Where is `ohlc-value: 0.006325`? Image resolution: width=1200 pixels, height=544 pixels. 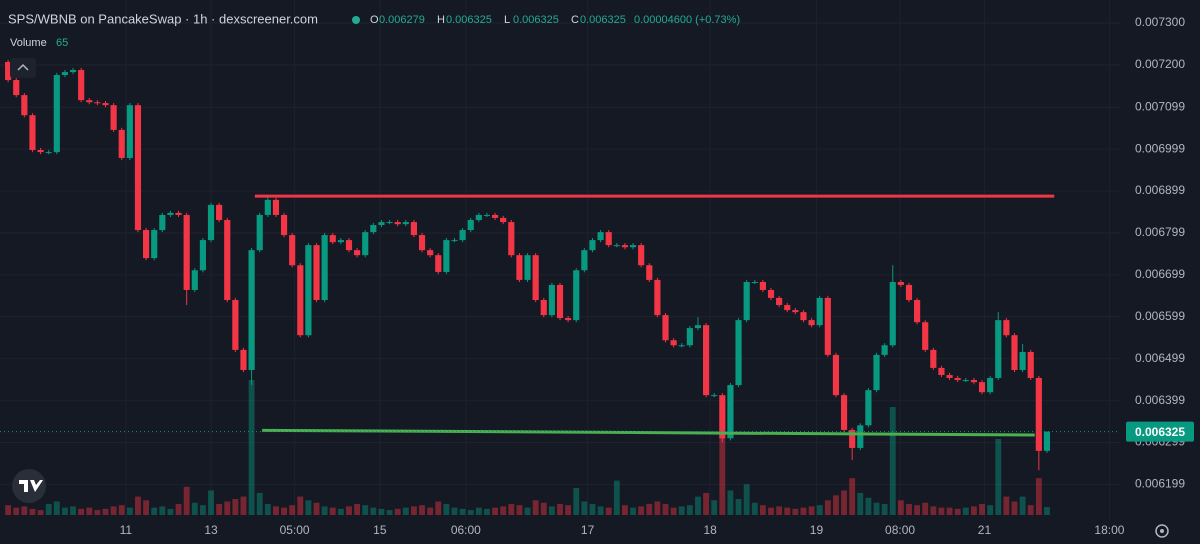 ohlc-value: 0.006325 is located at coordinates (469, 20).